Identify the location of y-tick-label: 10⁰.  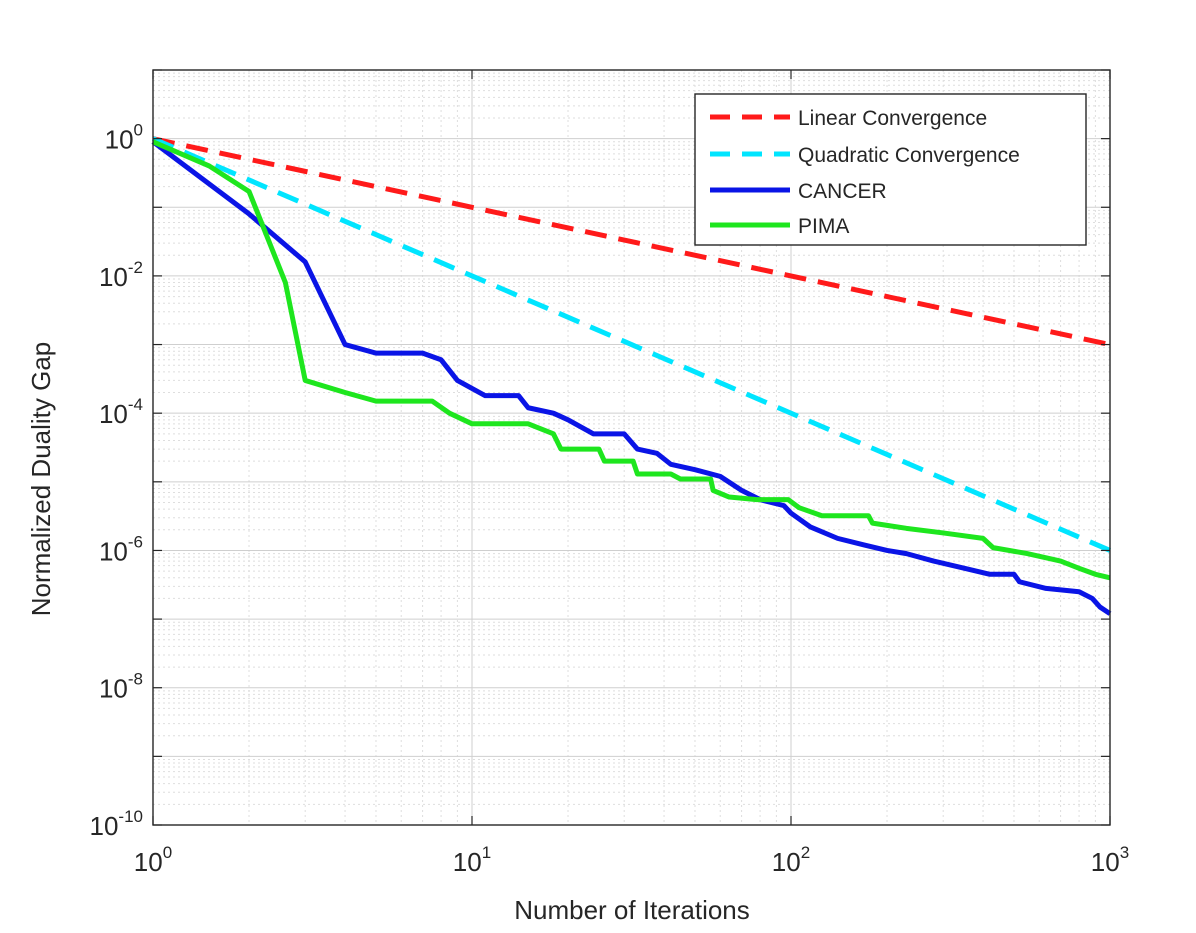
(124, 138).